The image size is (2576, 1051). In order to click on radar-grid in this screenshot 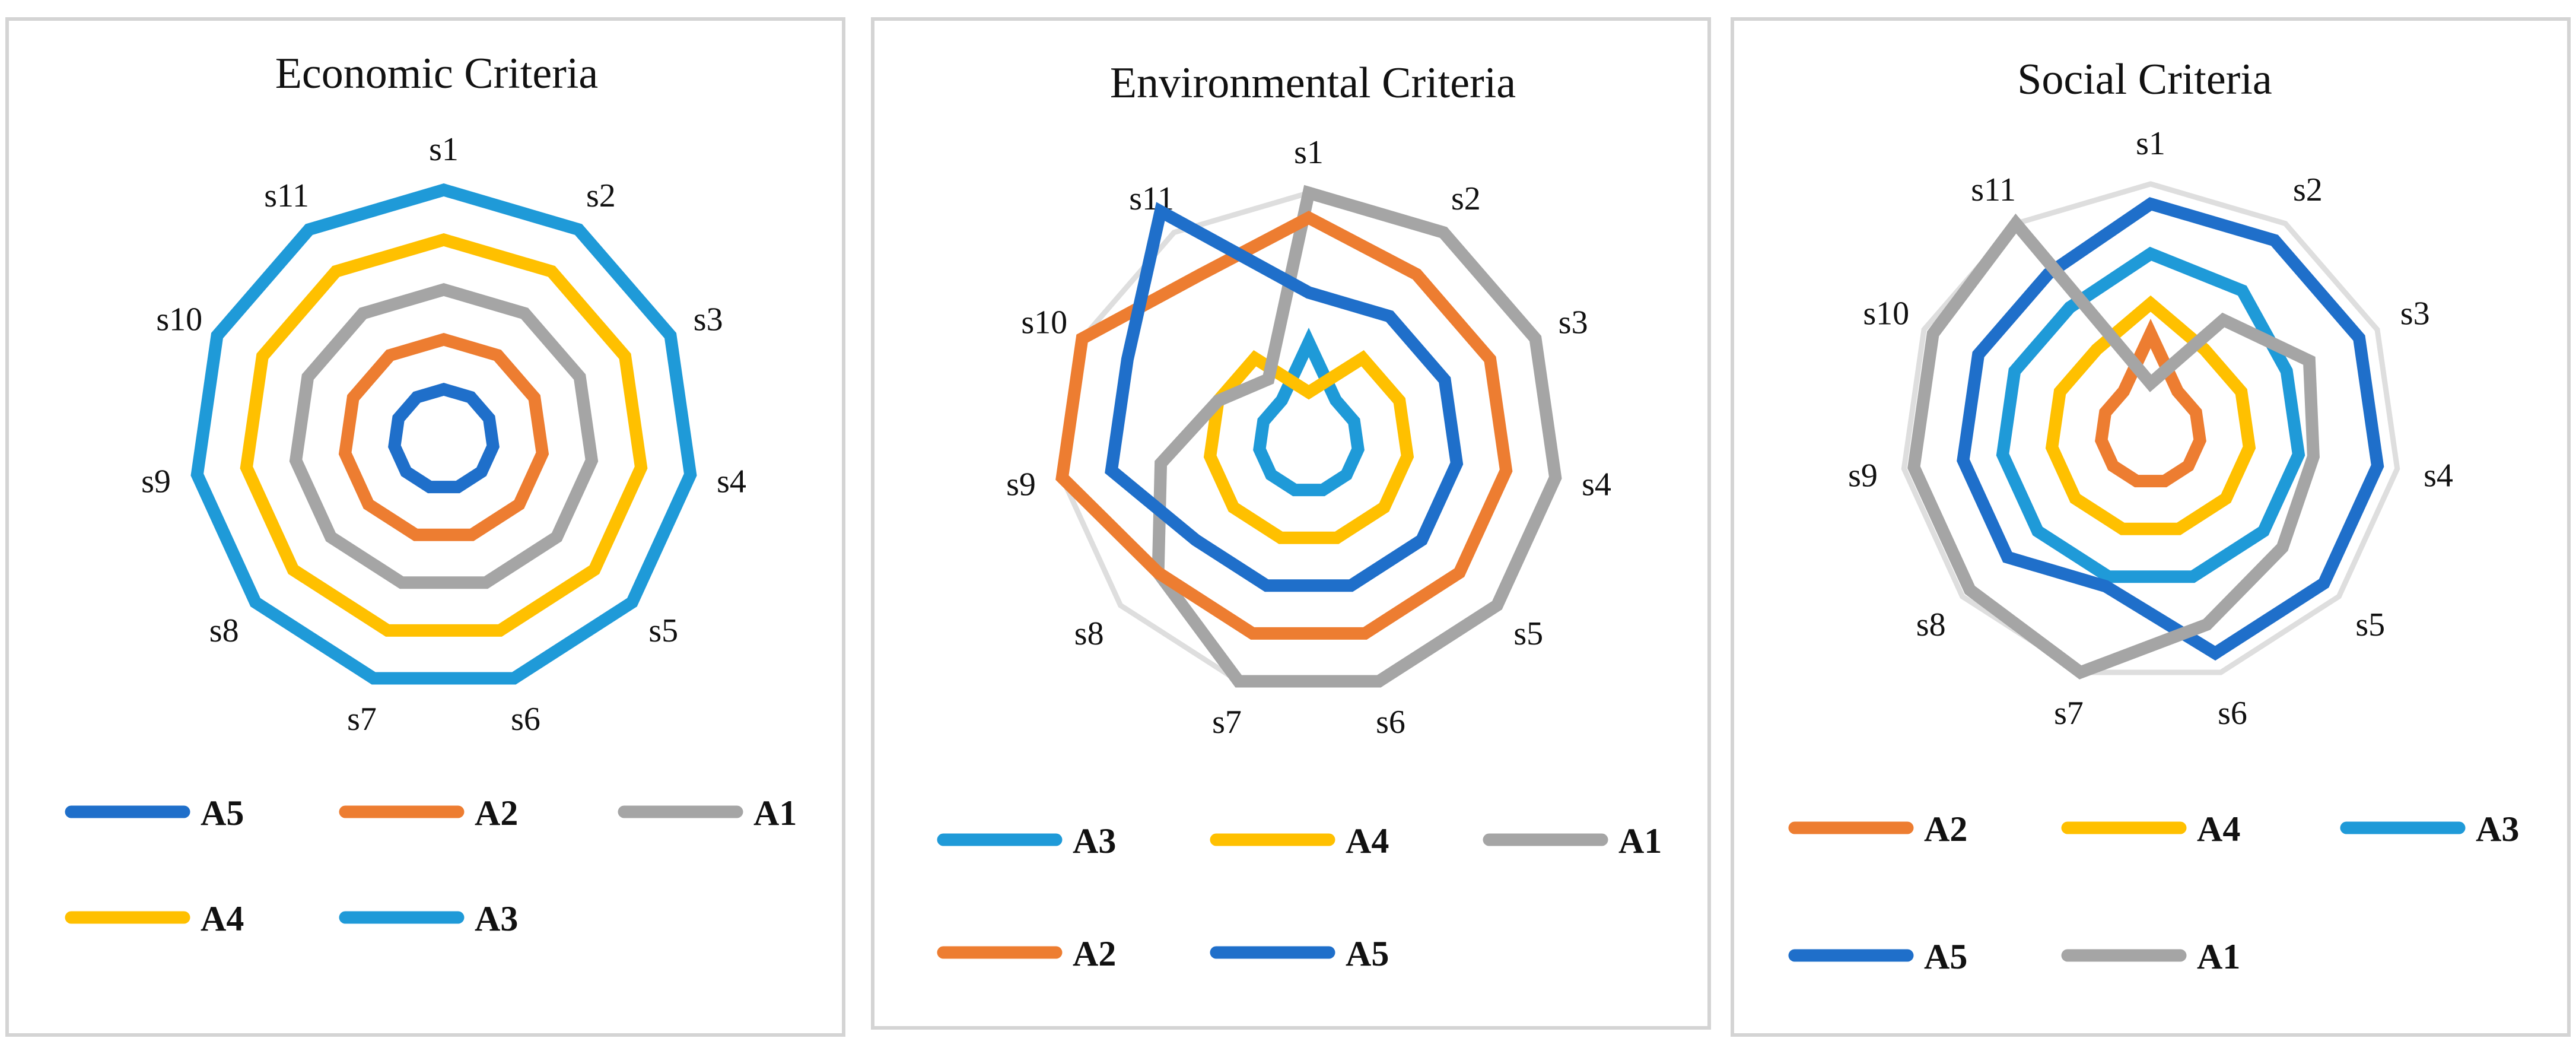, I will do `click(2150, 428)`.